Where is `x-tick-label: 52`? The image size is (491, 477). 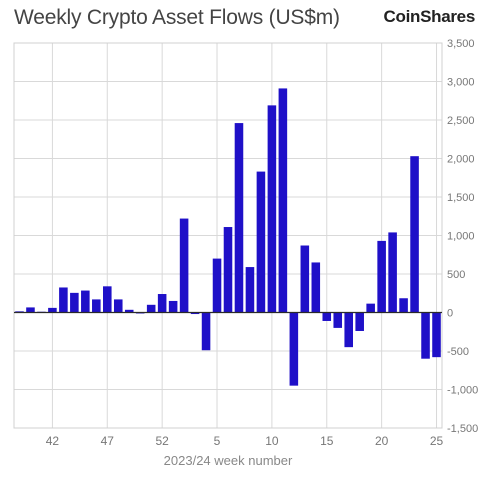 x-tick-label: 52 is located at coordinates (162, 441).